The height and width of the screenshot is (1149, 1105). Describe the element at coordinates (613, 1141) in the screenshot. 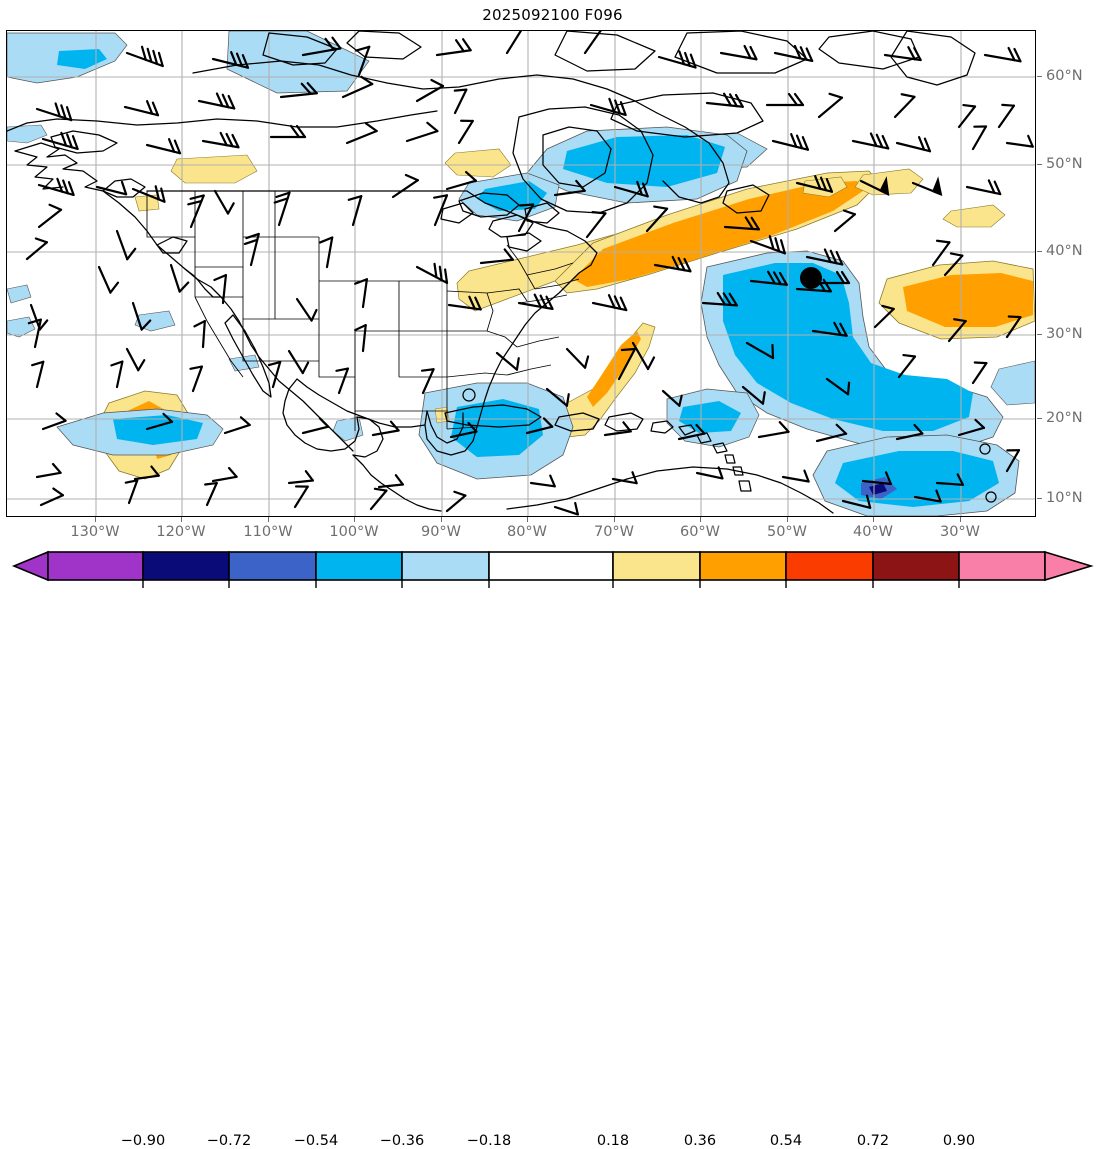

I see `colorbar-tick-label: 0.18` at that location.